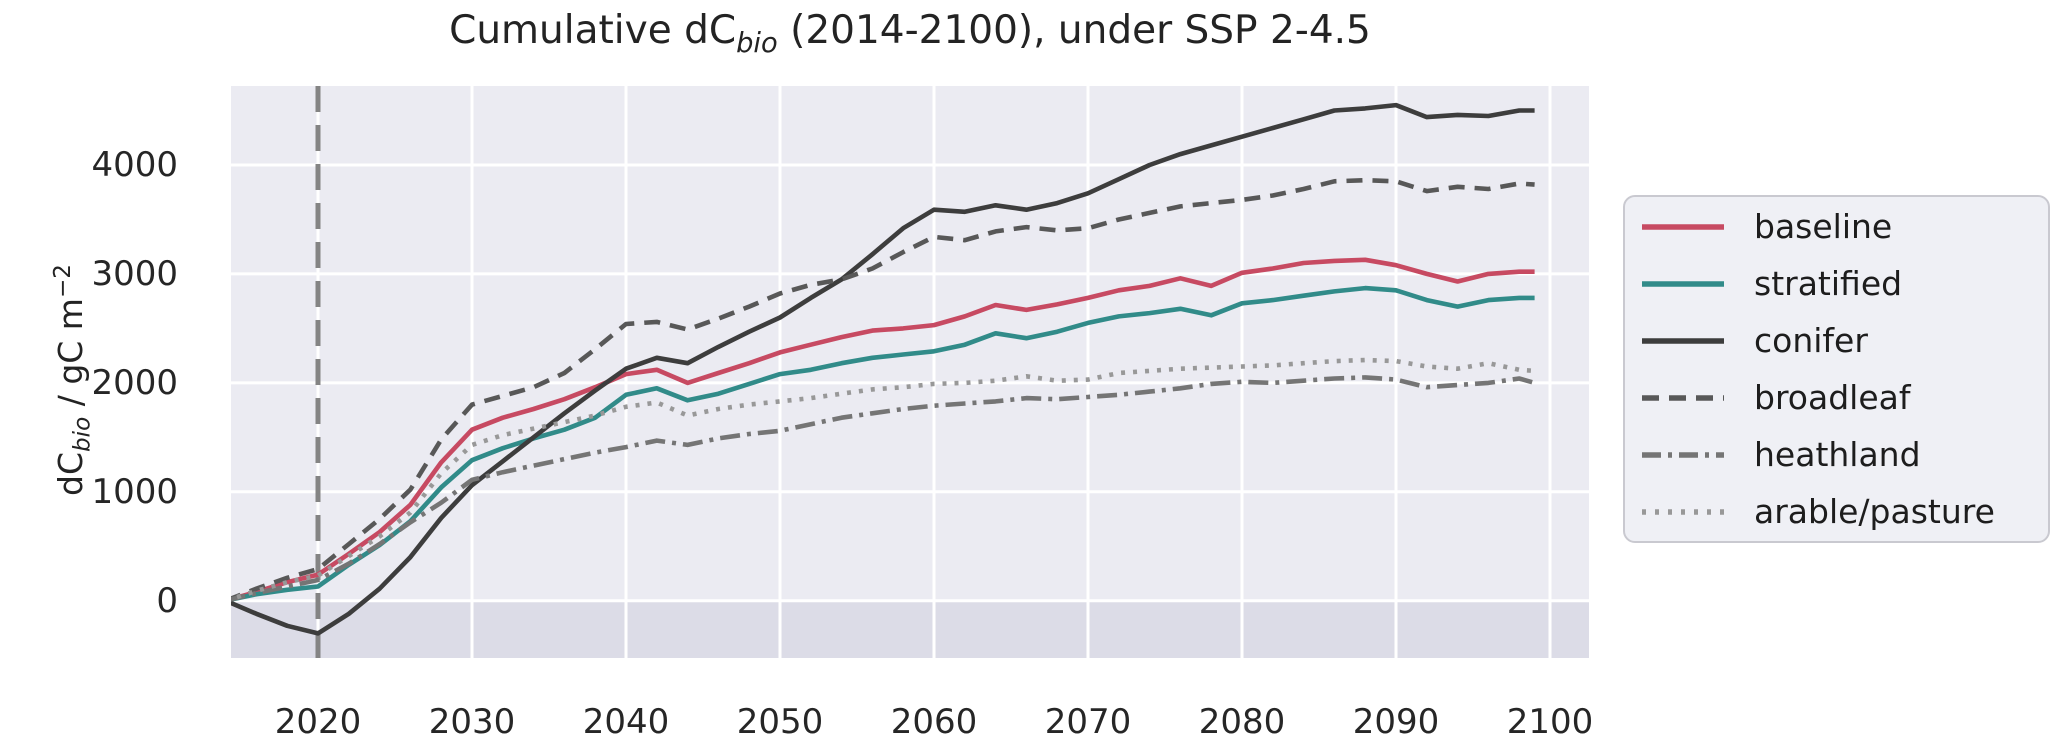 The width and height of the screenshot is (2067, 755). What do you see at coordinates (1074, 30) in the screenshot?
I see `chart-title-suffix: (2014-2100), under SSP 2-4.5` at bounding box center [1074, 30].